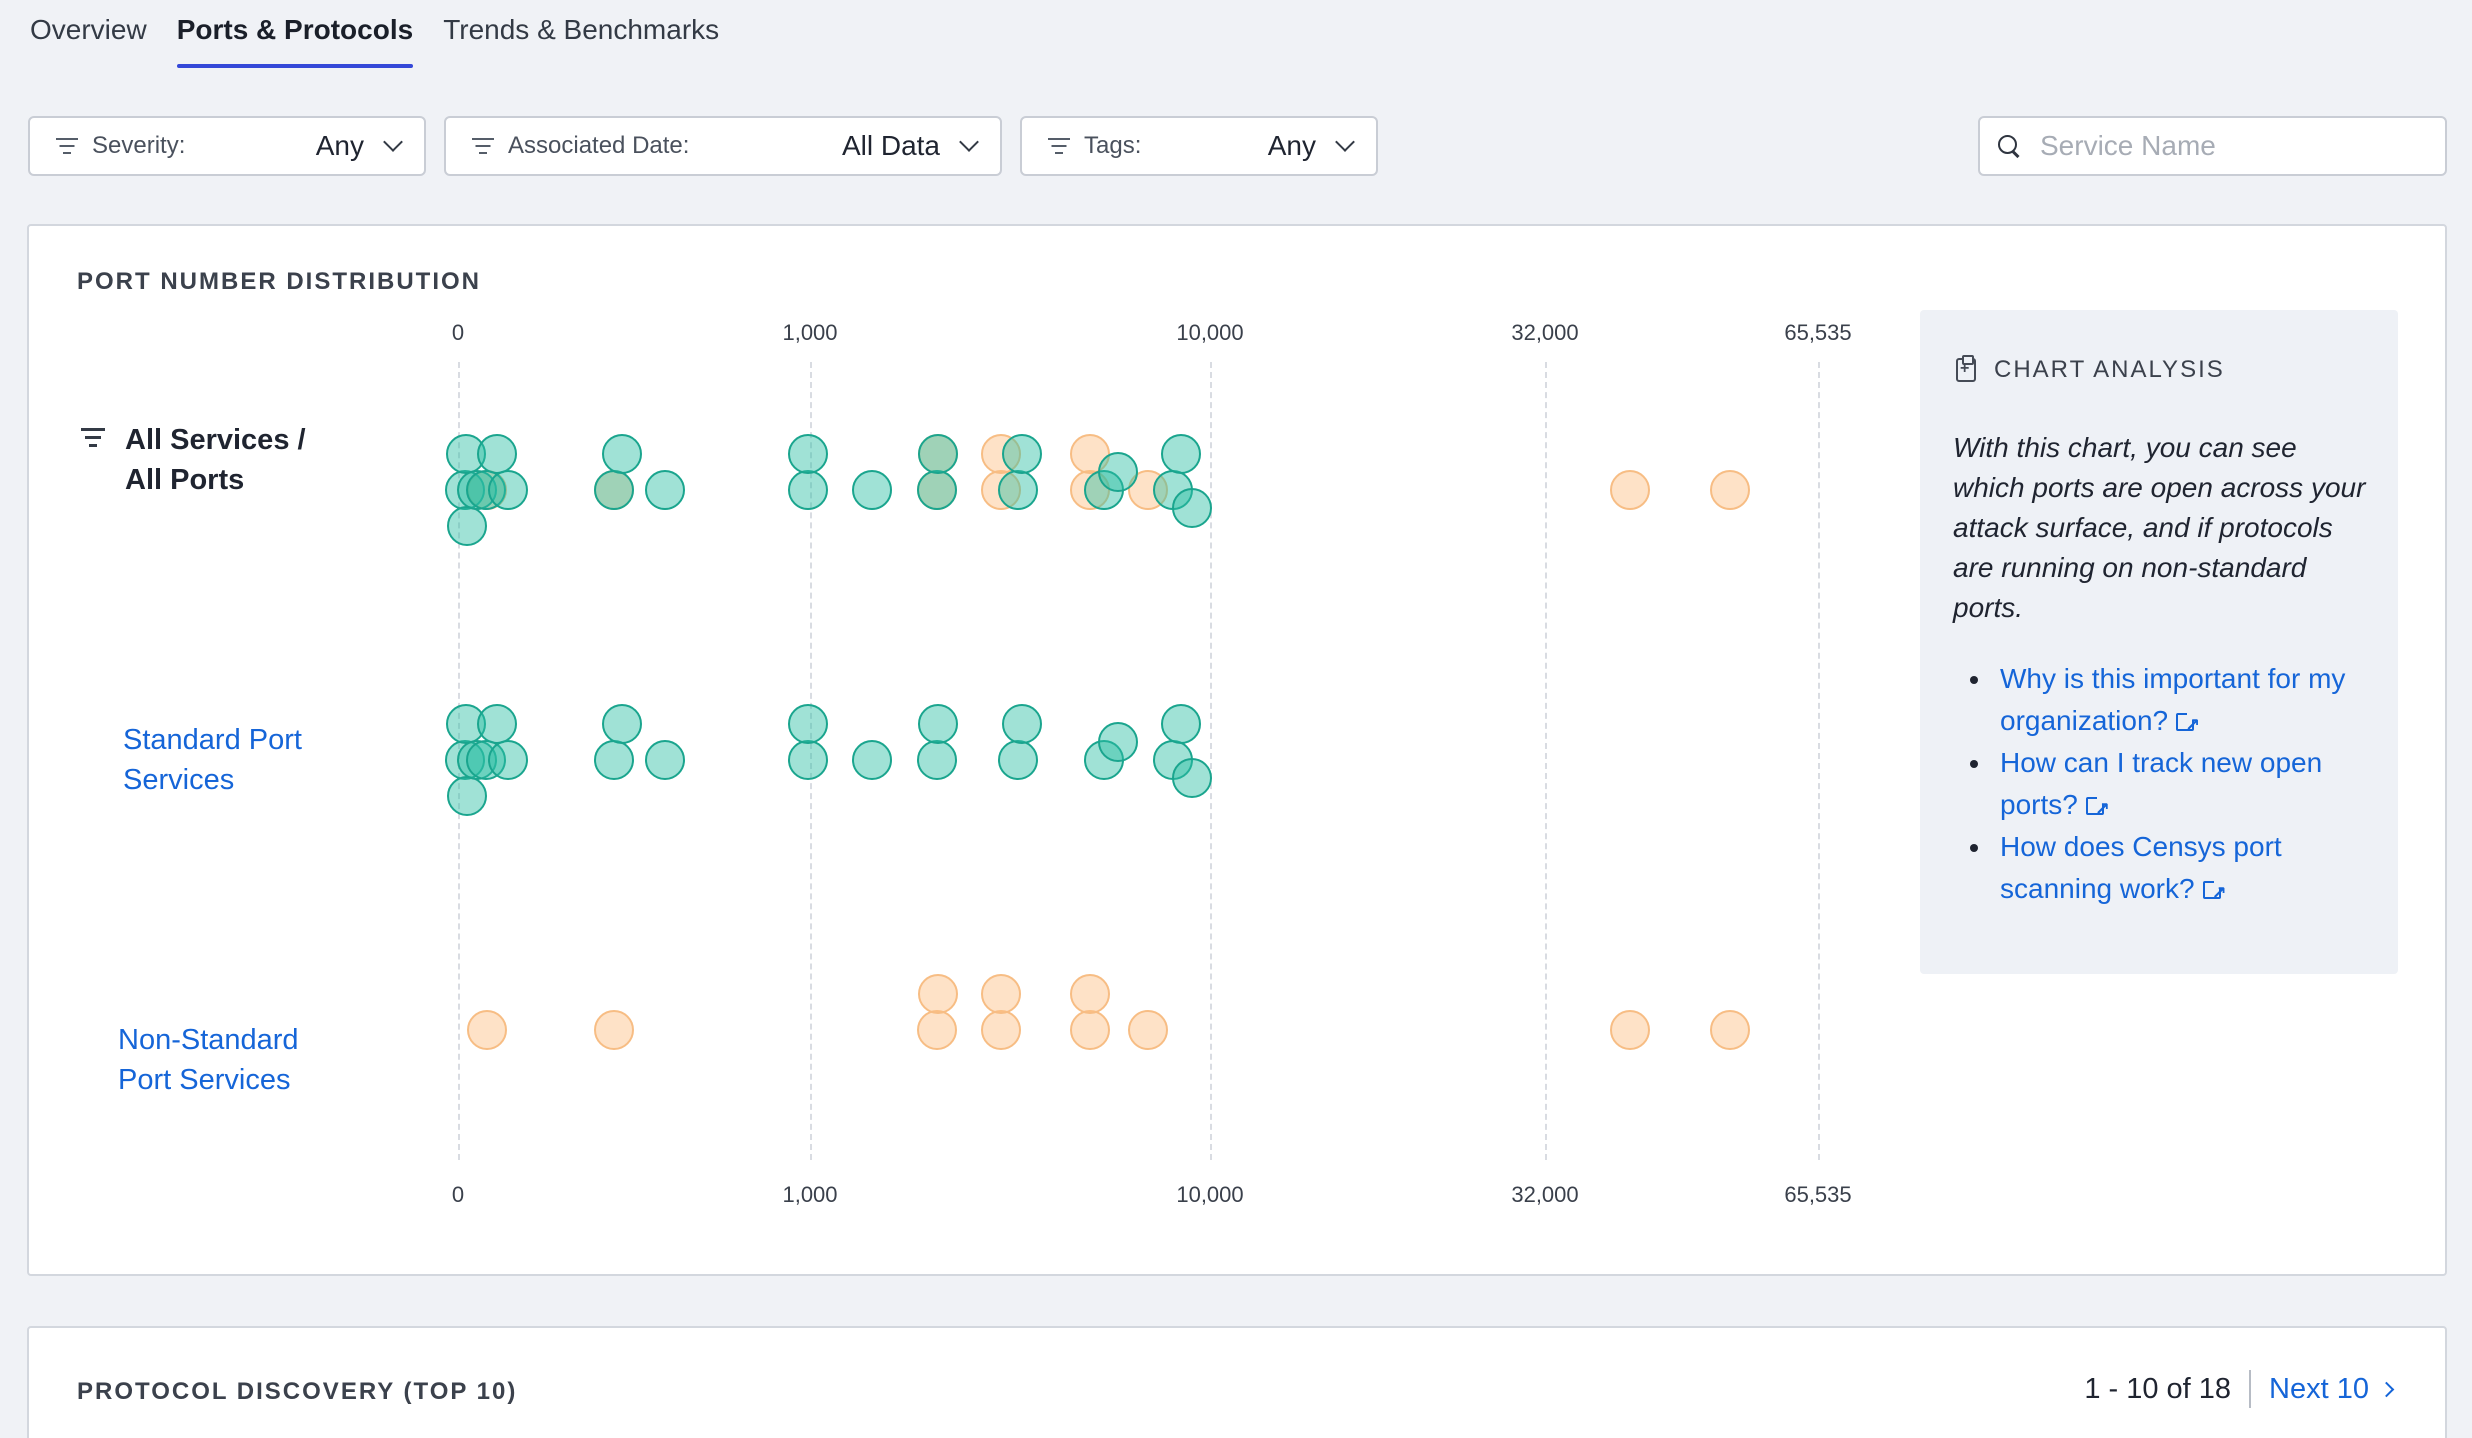 The height and width of the screenshot is (1438, 2472). What do you see at coordinates (295, 34) in the screenshot?
I see `tab-ports-protocols: Ports & Protocols` at bounding box center [295, 34].